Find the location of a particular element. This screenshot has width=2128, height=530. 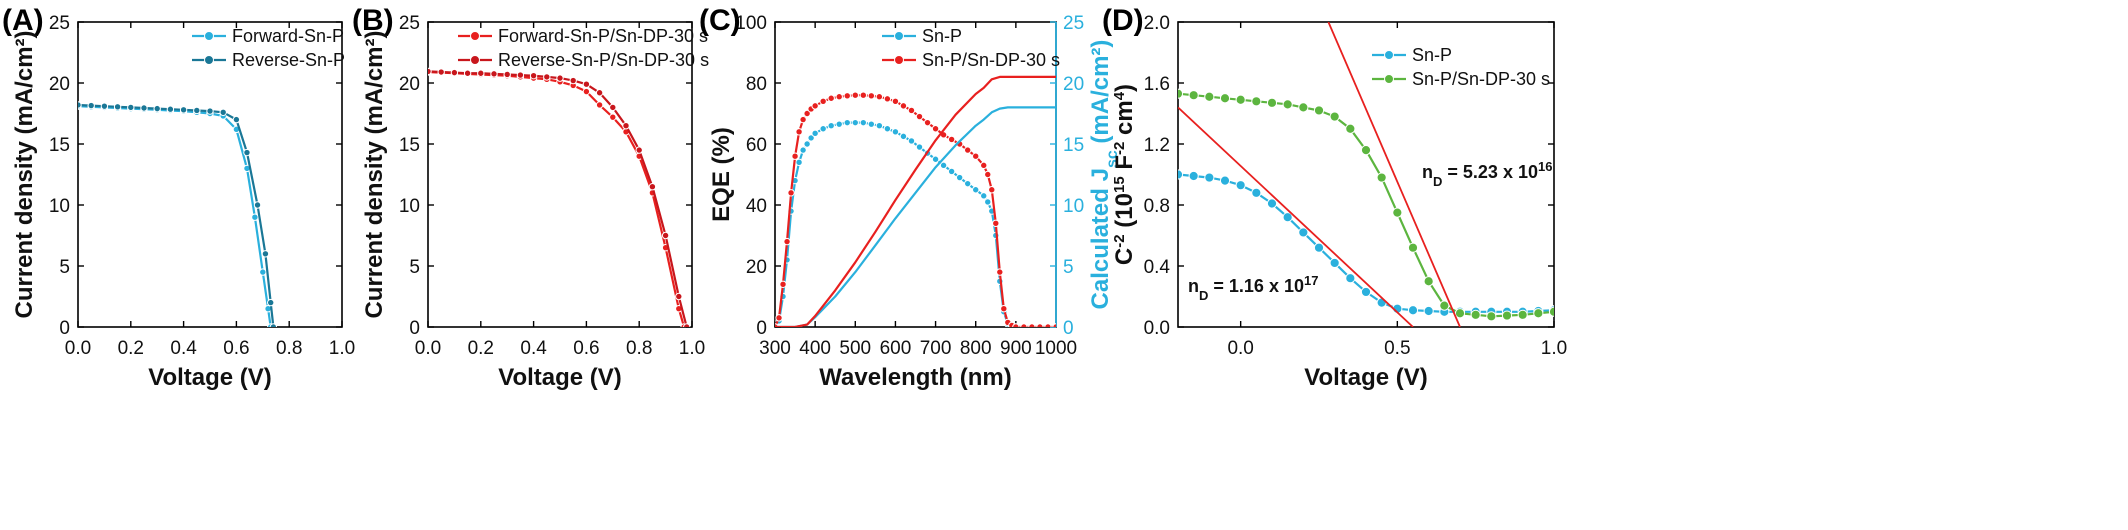

nd-annotation: nD = 5.23 x 1016 is located at coordinates (1487, 174).